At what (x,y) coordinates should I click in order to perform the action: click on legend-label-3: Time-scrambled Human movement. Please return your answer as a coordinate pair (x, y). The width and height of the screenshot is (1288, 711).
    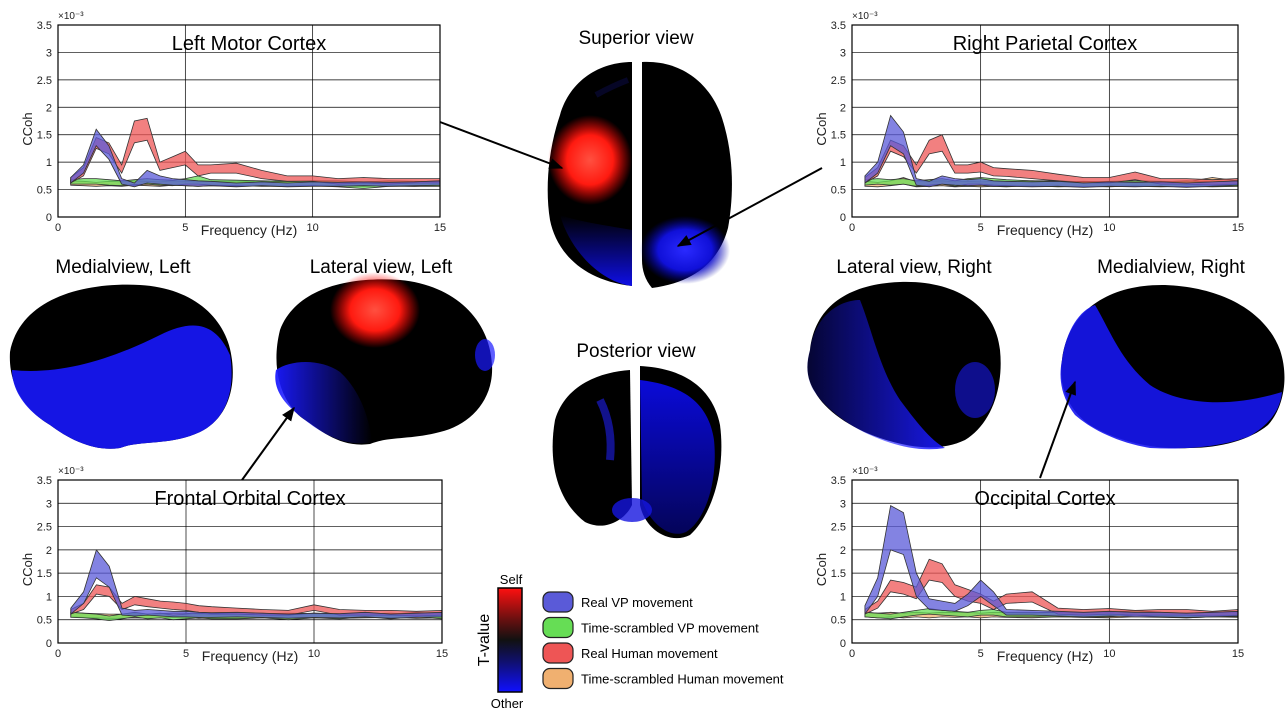
    Looking at the image, I should click on (682, 679).